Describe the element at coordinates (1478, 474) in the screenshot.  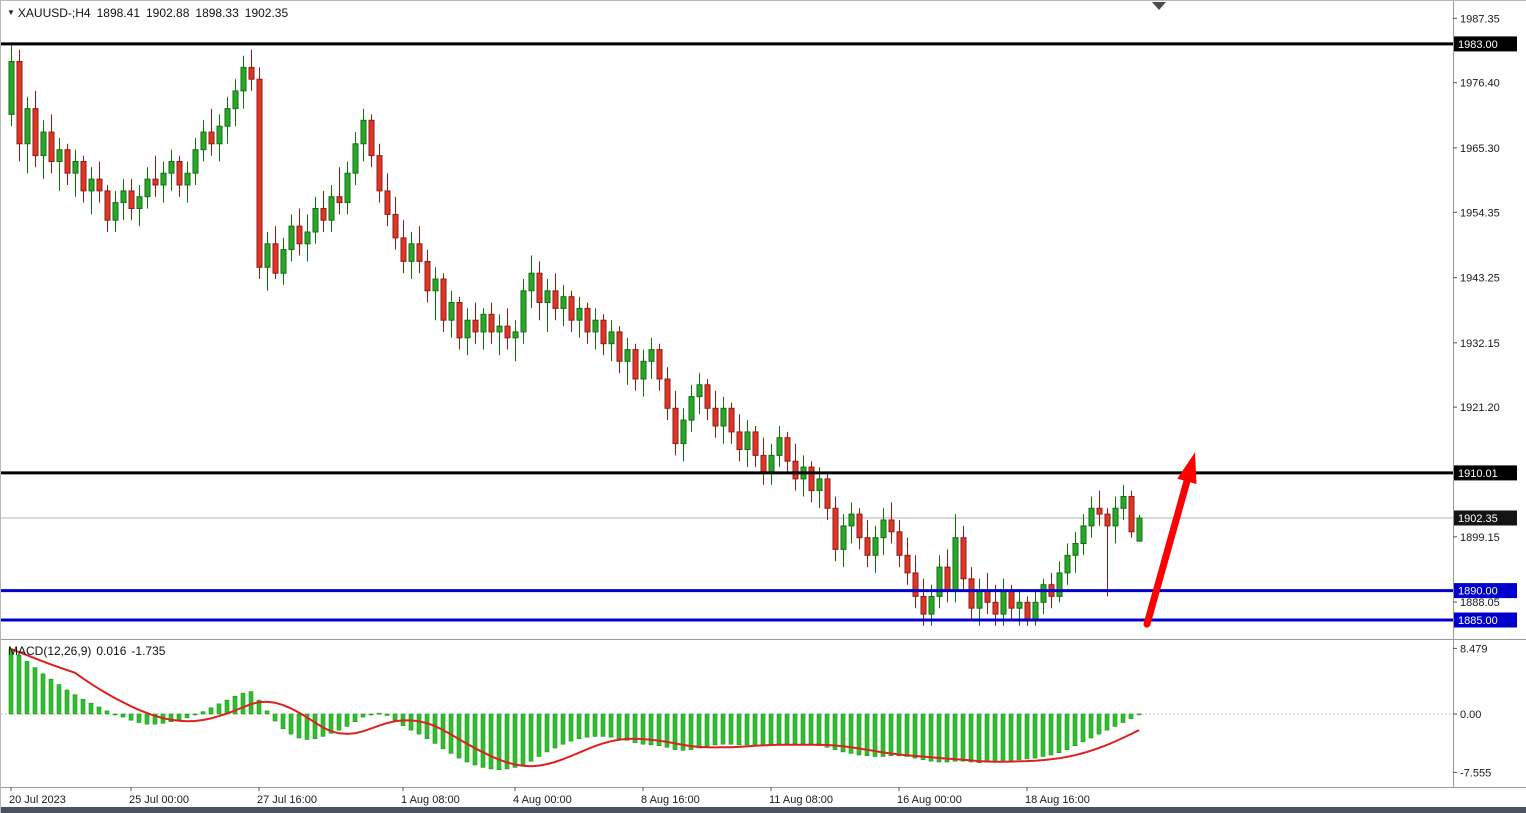
I see `price-level-tag-text: 1910.01` at that location.